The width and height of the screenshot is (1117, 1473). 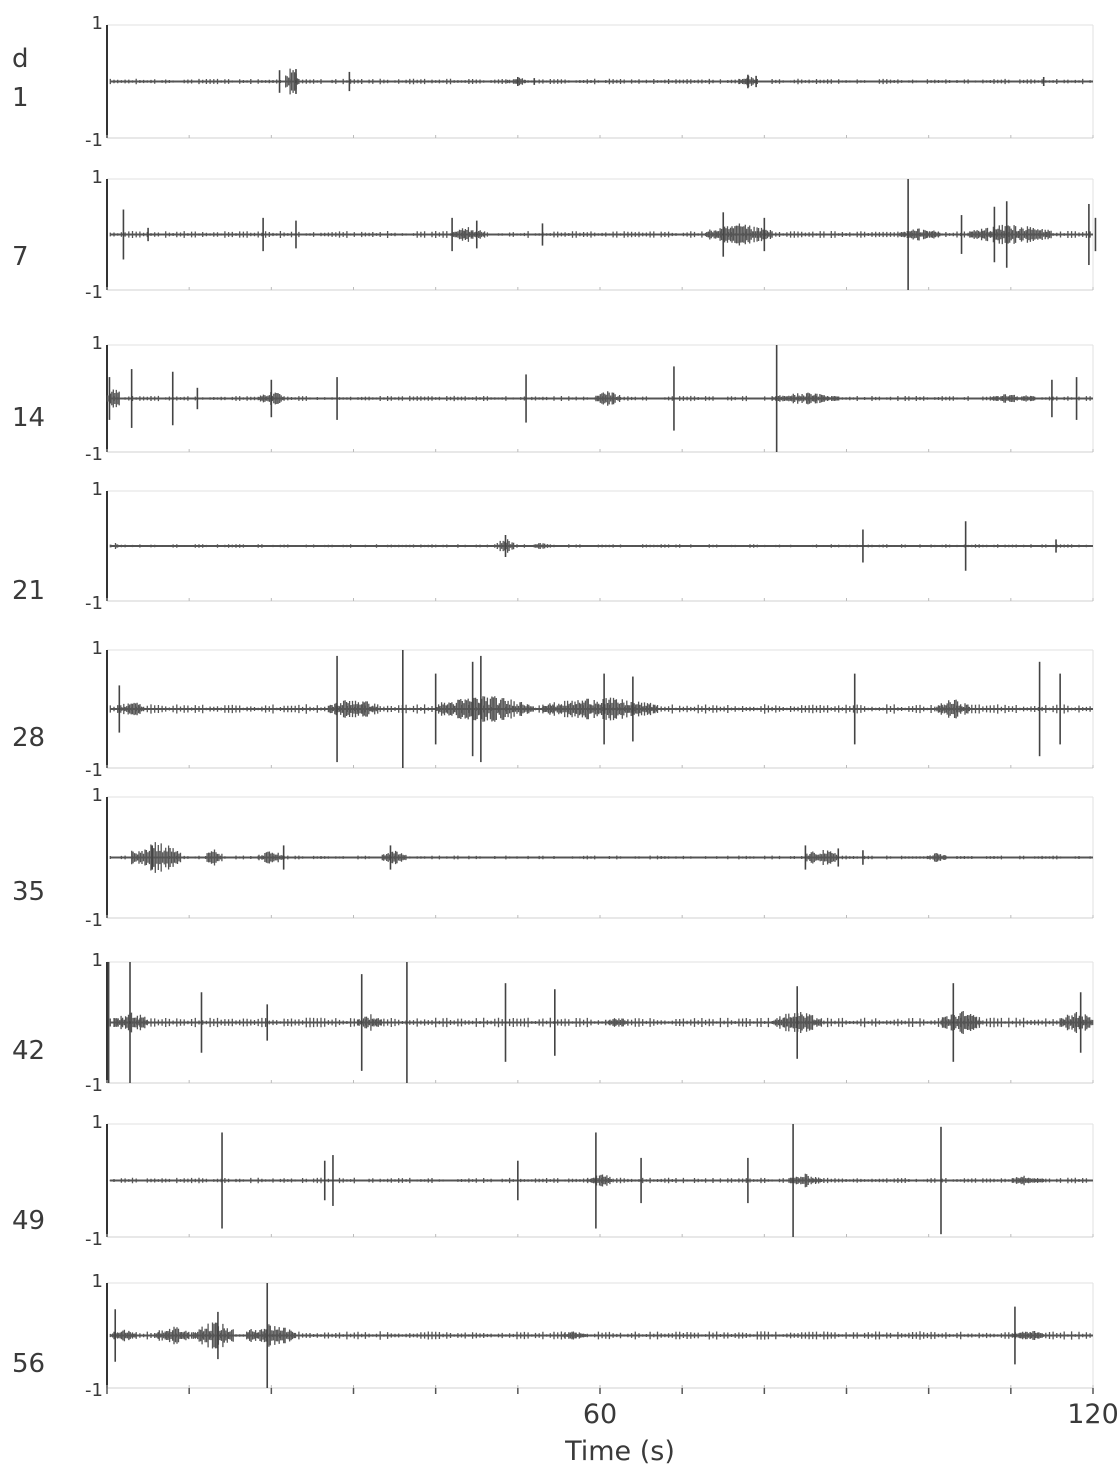 I want to click on row-label: 35, so click(x=28, y=892).